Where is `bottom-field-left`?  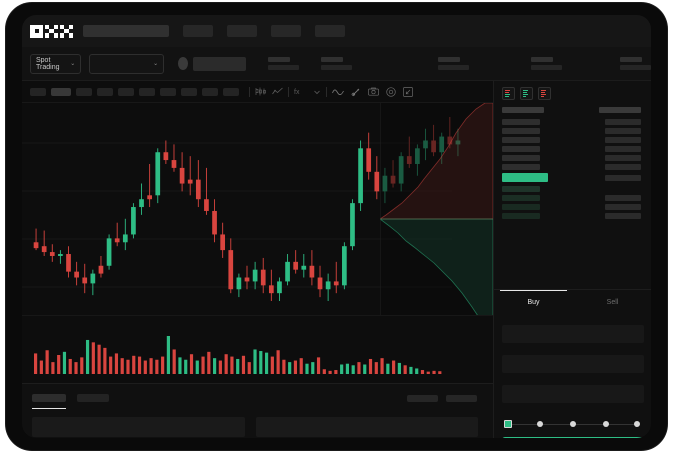
bottom-field-left is located at coordinates (138, 427).